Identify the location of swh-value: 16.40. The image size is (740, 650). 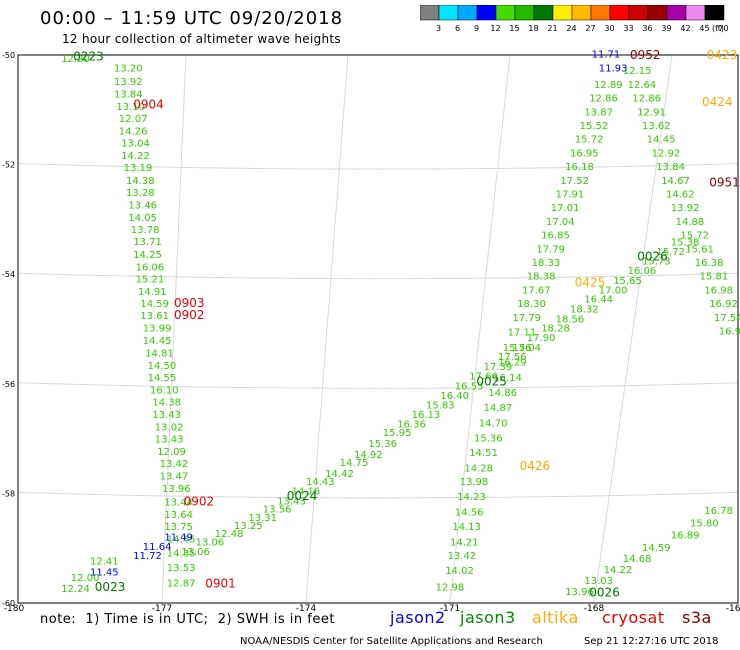
(454, 396).